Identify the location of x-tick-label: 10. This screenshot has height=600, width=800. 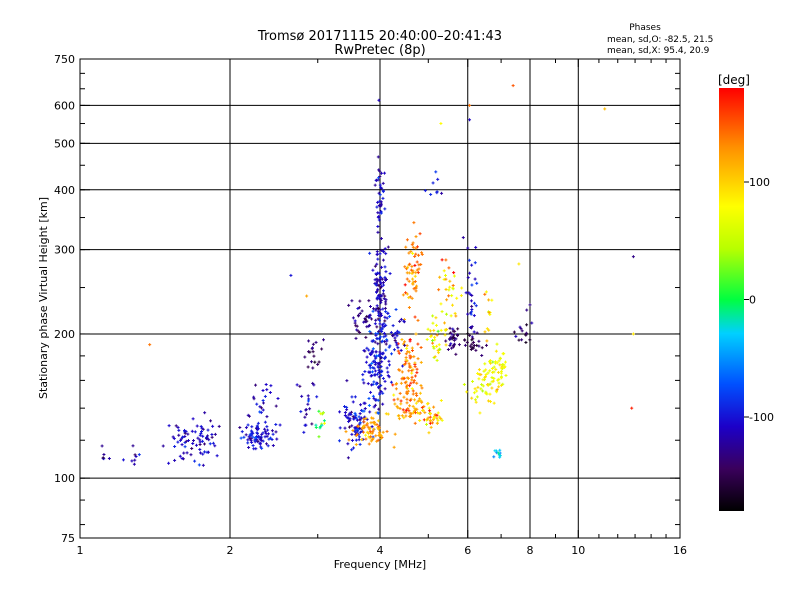
(578, 550).